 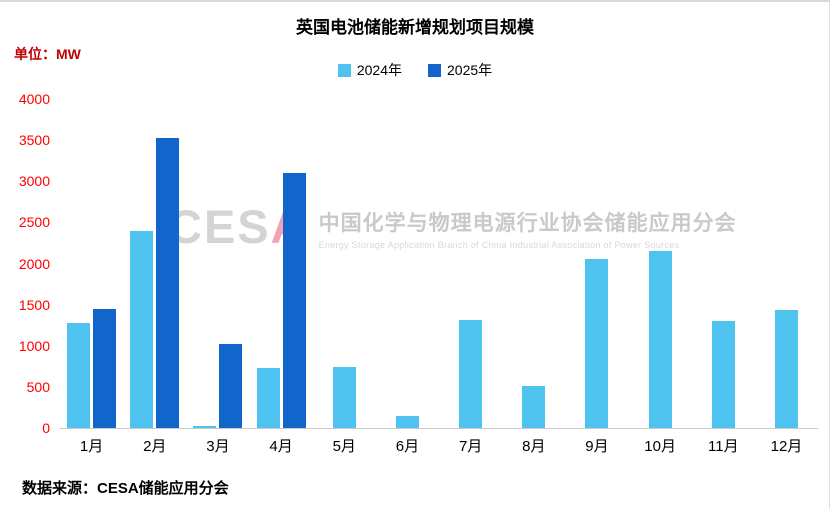 I want to click on bar-group-1月, so click(x=91, y=263).